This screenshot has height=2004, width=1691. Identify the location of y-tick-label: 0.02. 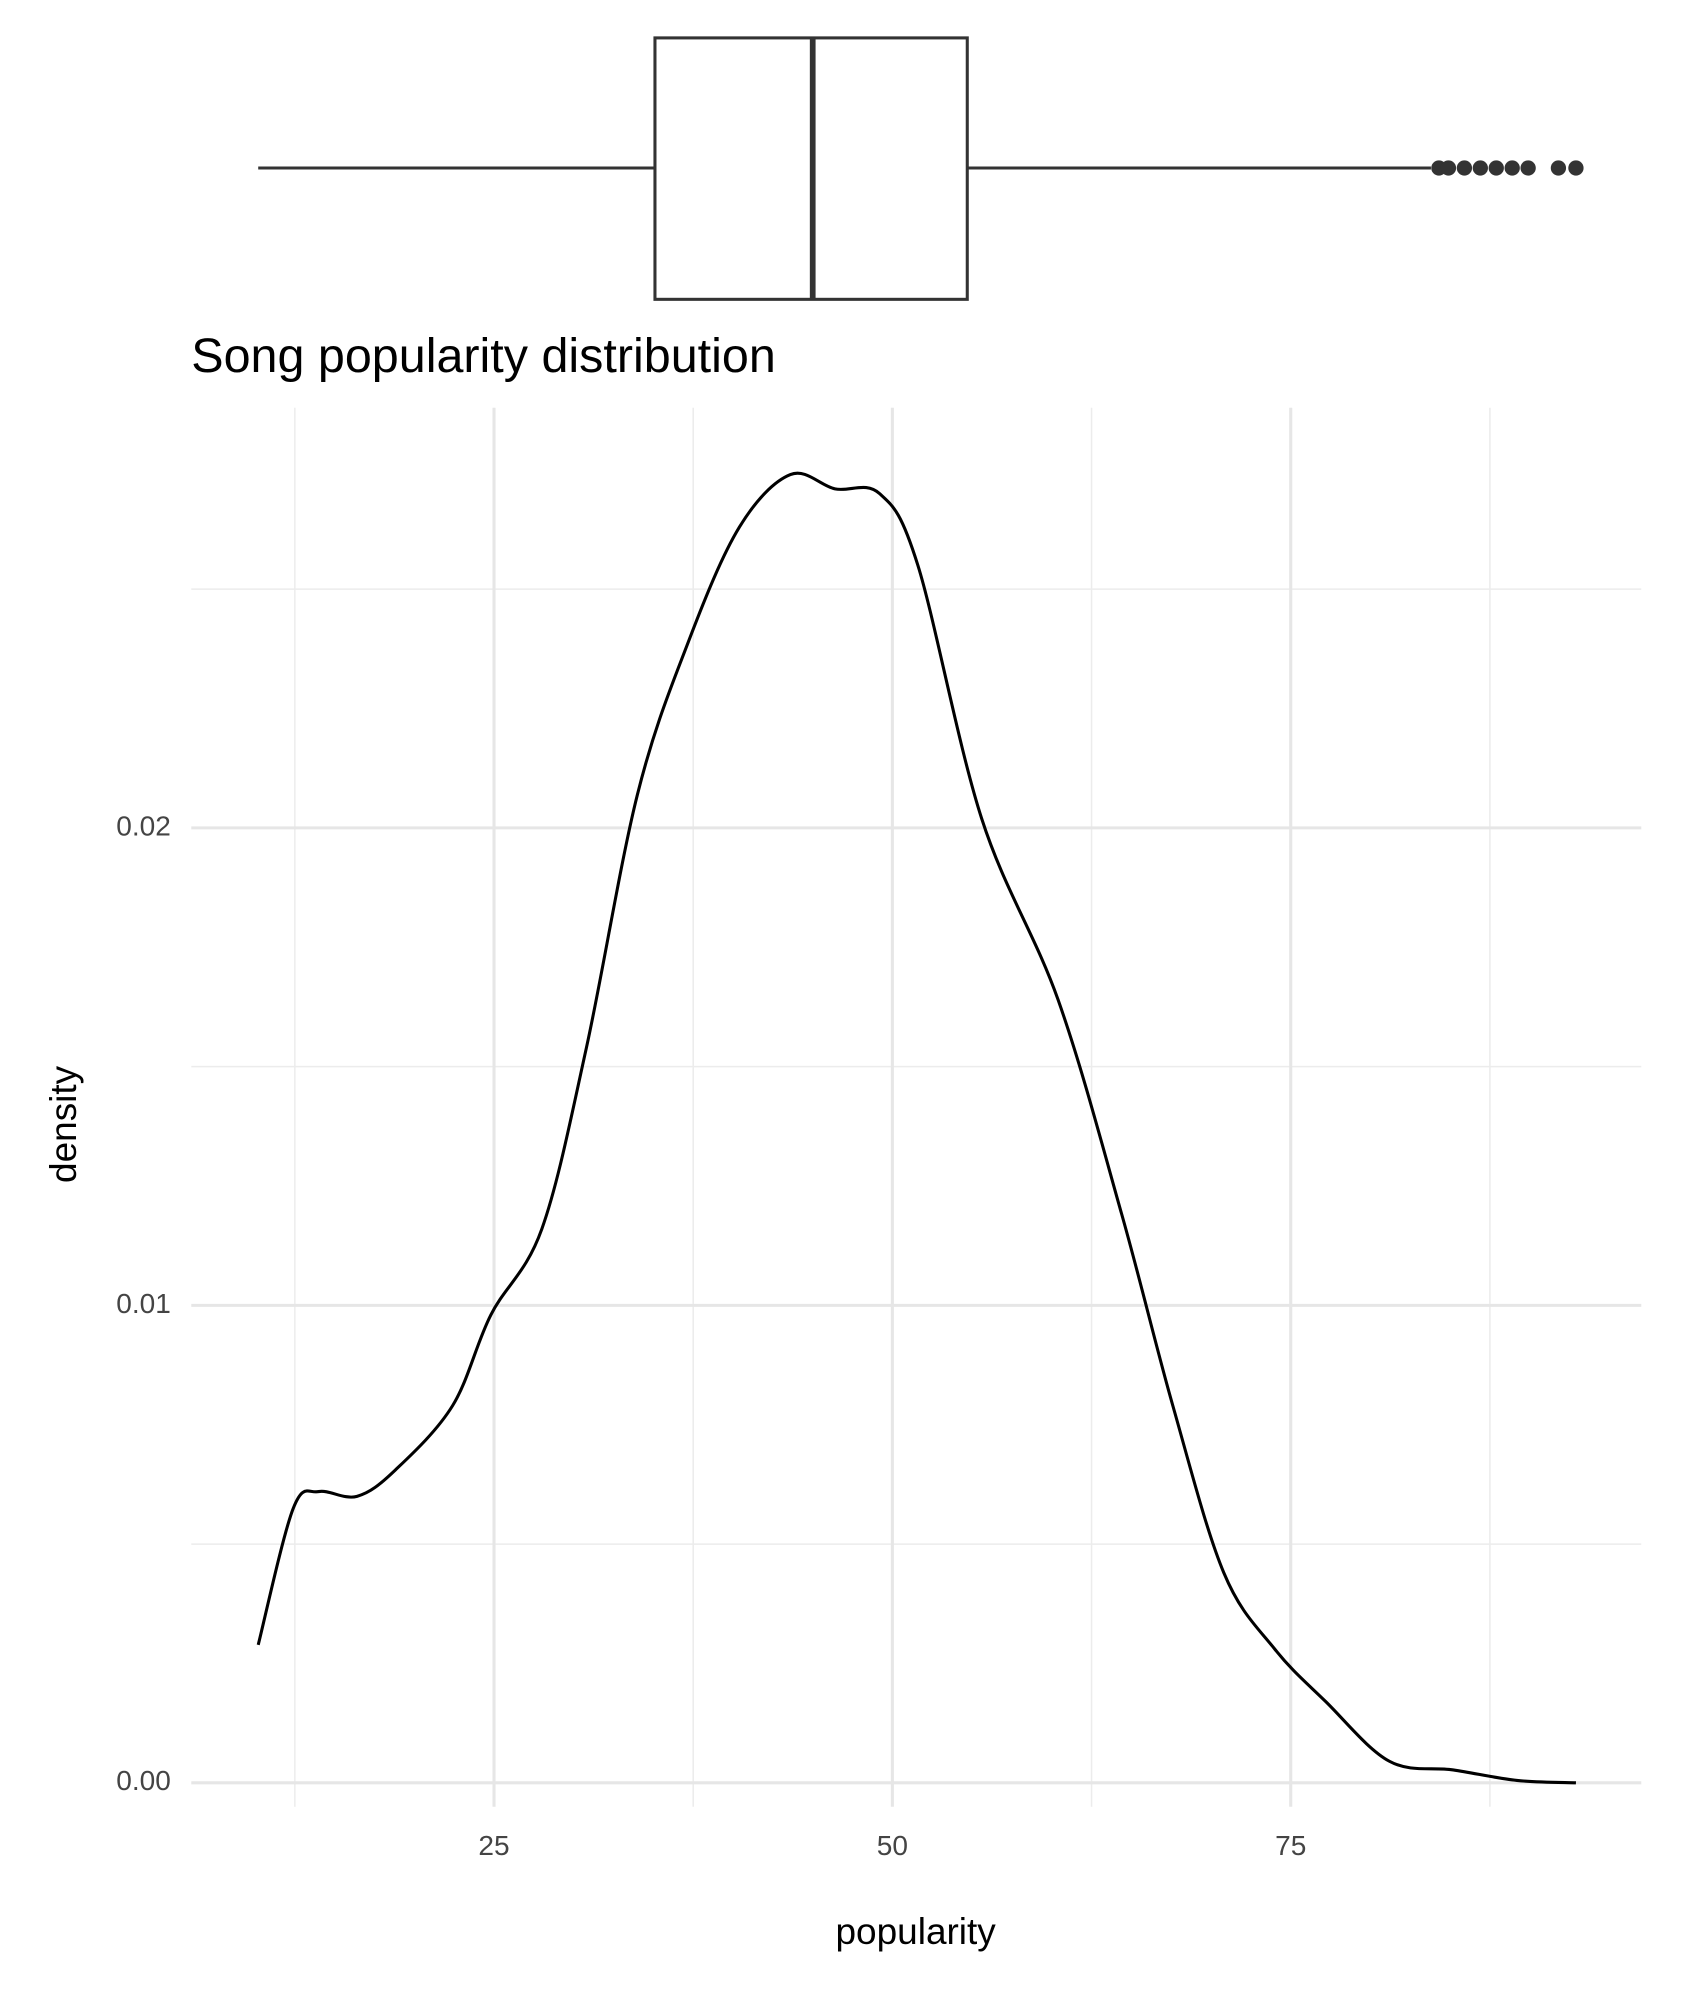
(143, 825).